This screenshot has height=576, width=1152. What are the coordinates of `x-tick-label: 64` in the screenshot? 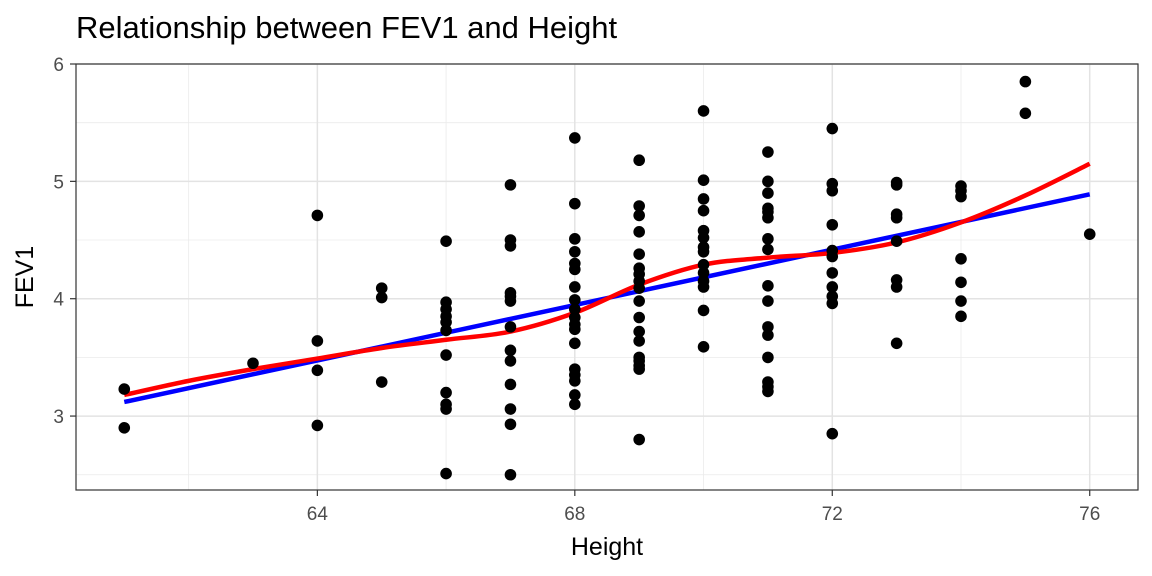 It's located at (318, 514).